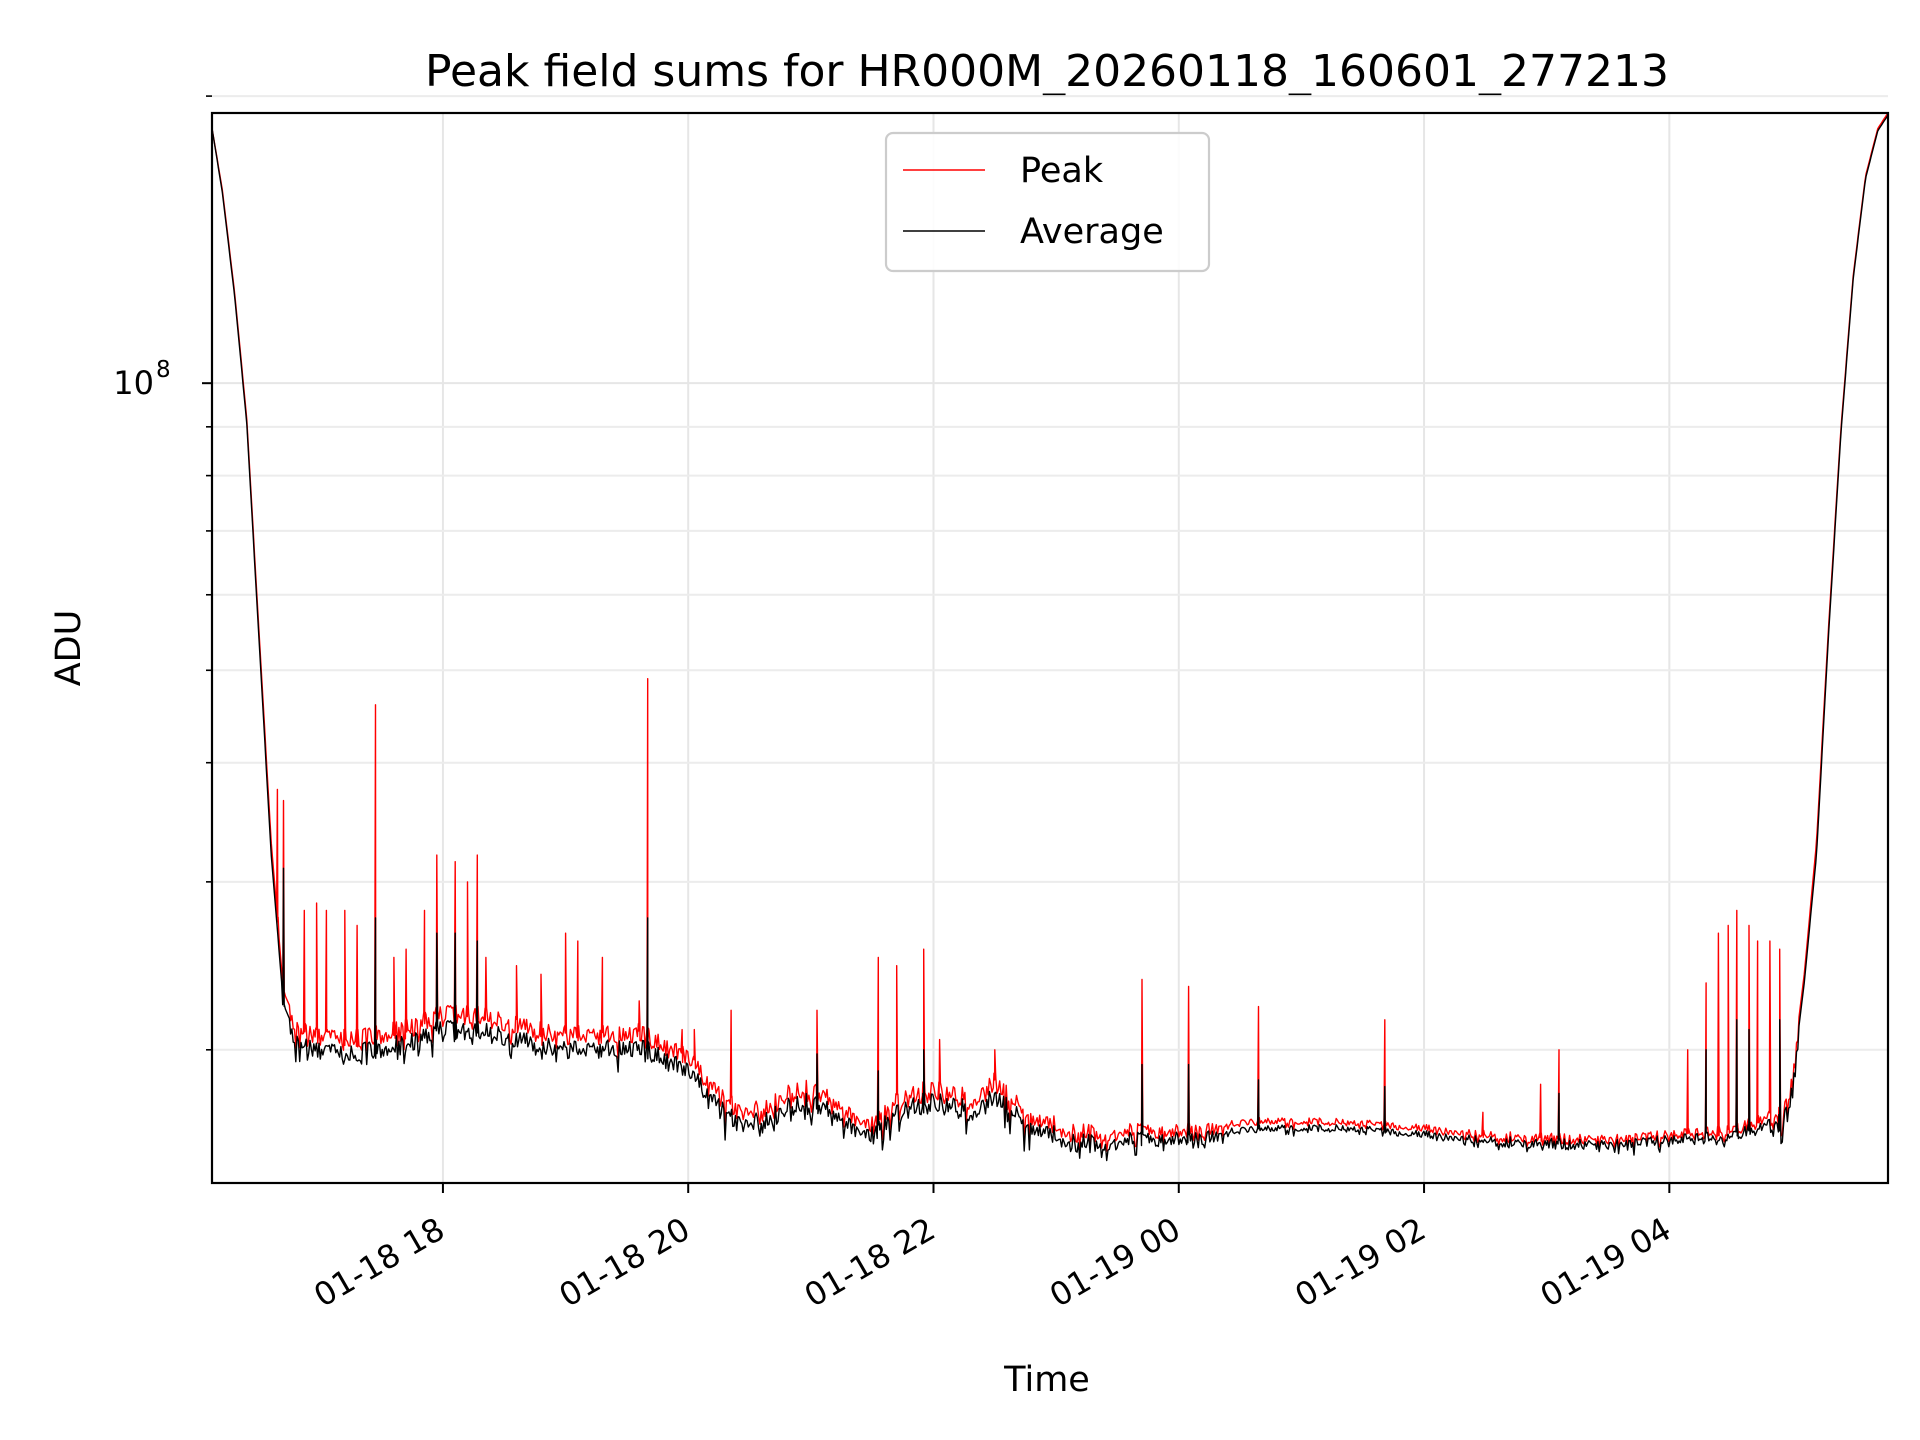 Image resolution: width=1920 pixels, height=1440 pixels. I want to click on legend-peak-label: Peak, so click(1062, 171).